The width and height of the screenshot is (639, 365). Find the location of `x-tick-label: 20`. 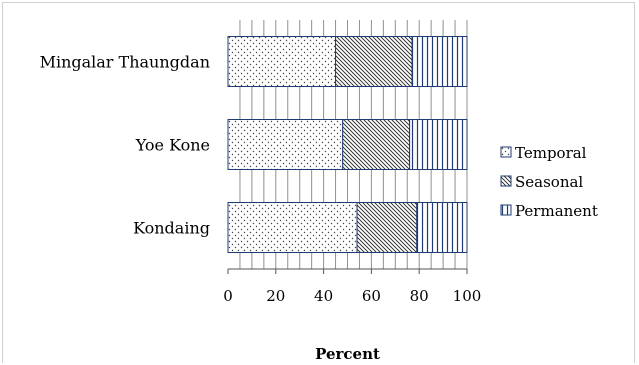

x-tick-label: 20 is located at coordinates (275, 296).